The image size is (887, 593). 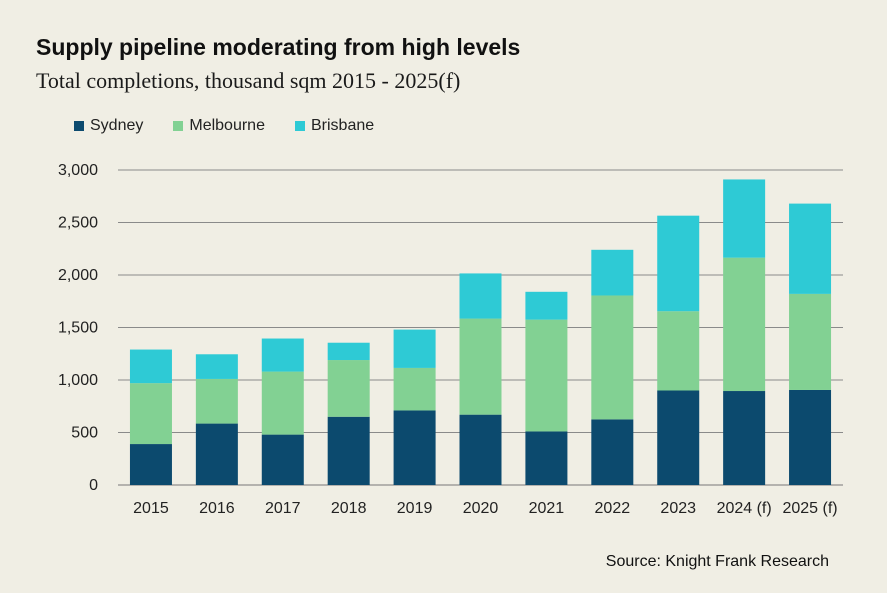 I want to click on x-tick-label: 2024 (f), so click(x=744, y=508).